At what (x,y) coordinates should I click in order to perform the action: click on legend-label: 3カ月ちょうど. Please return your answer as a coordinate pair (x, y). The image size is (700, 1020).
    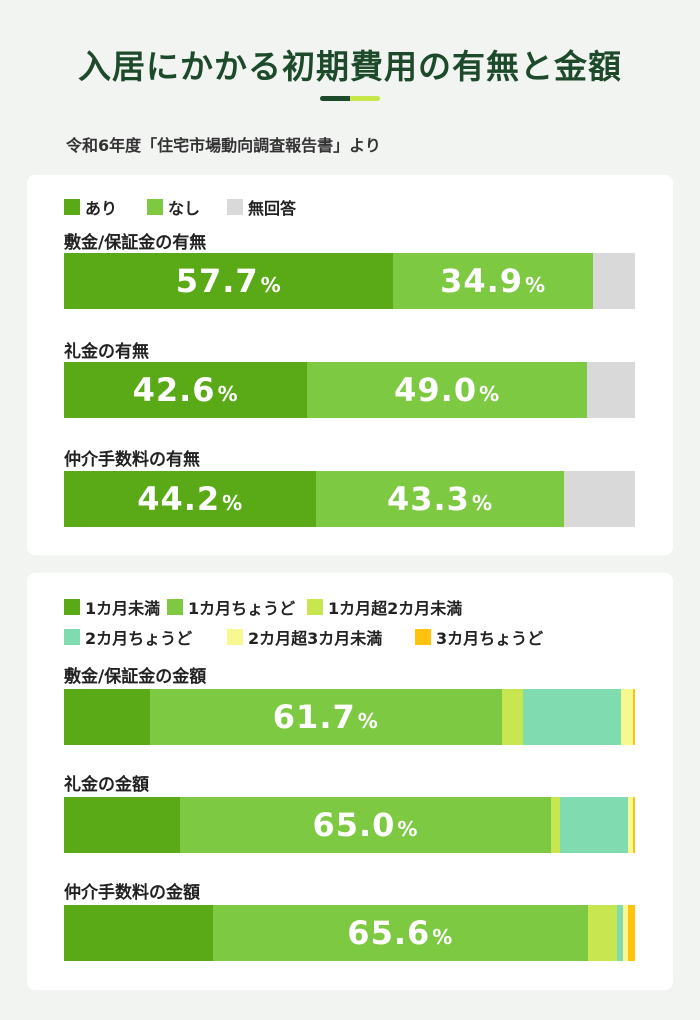
    Looking at the image, I should click on (490, 638).